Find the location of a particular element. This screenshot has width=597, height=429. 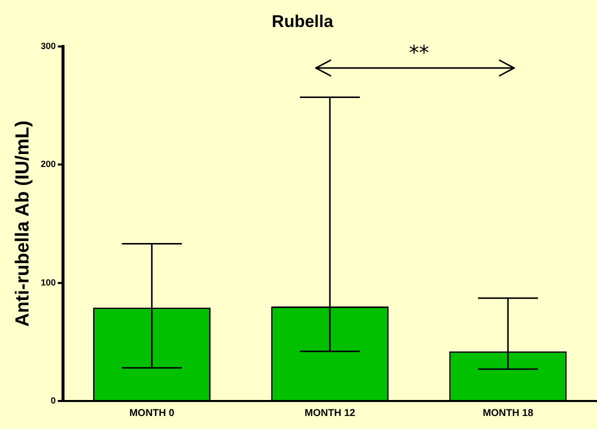

chart-title: Rubella is located at coordinates (303, 21).